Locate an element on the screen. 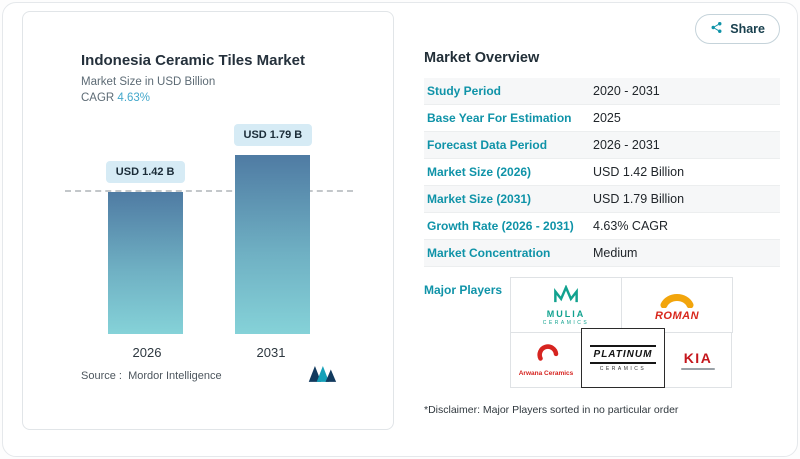  table-row: Market Size (2026) USD 1.42 Billion is located at coordinates (602, 172).